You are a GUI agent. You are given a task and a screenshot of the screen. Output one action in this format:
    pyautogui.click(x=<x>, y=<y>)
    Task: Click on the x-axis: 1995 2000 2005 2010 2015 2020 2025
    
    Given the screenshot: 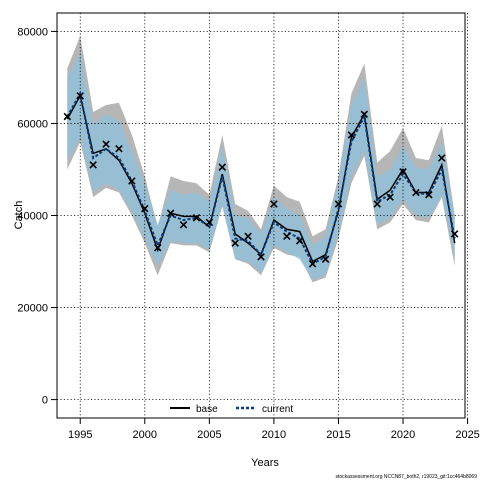 What is the action you would take?
    pyautogui.click(x=274, y=429)
    